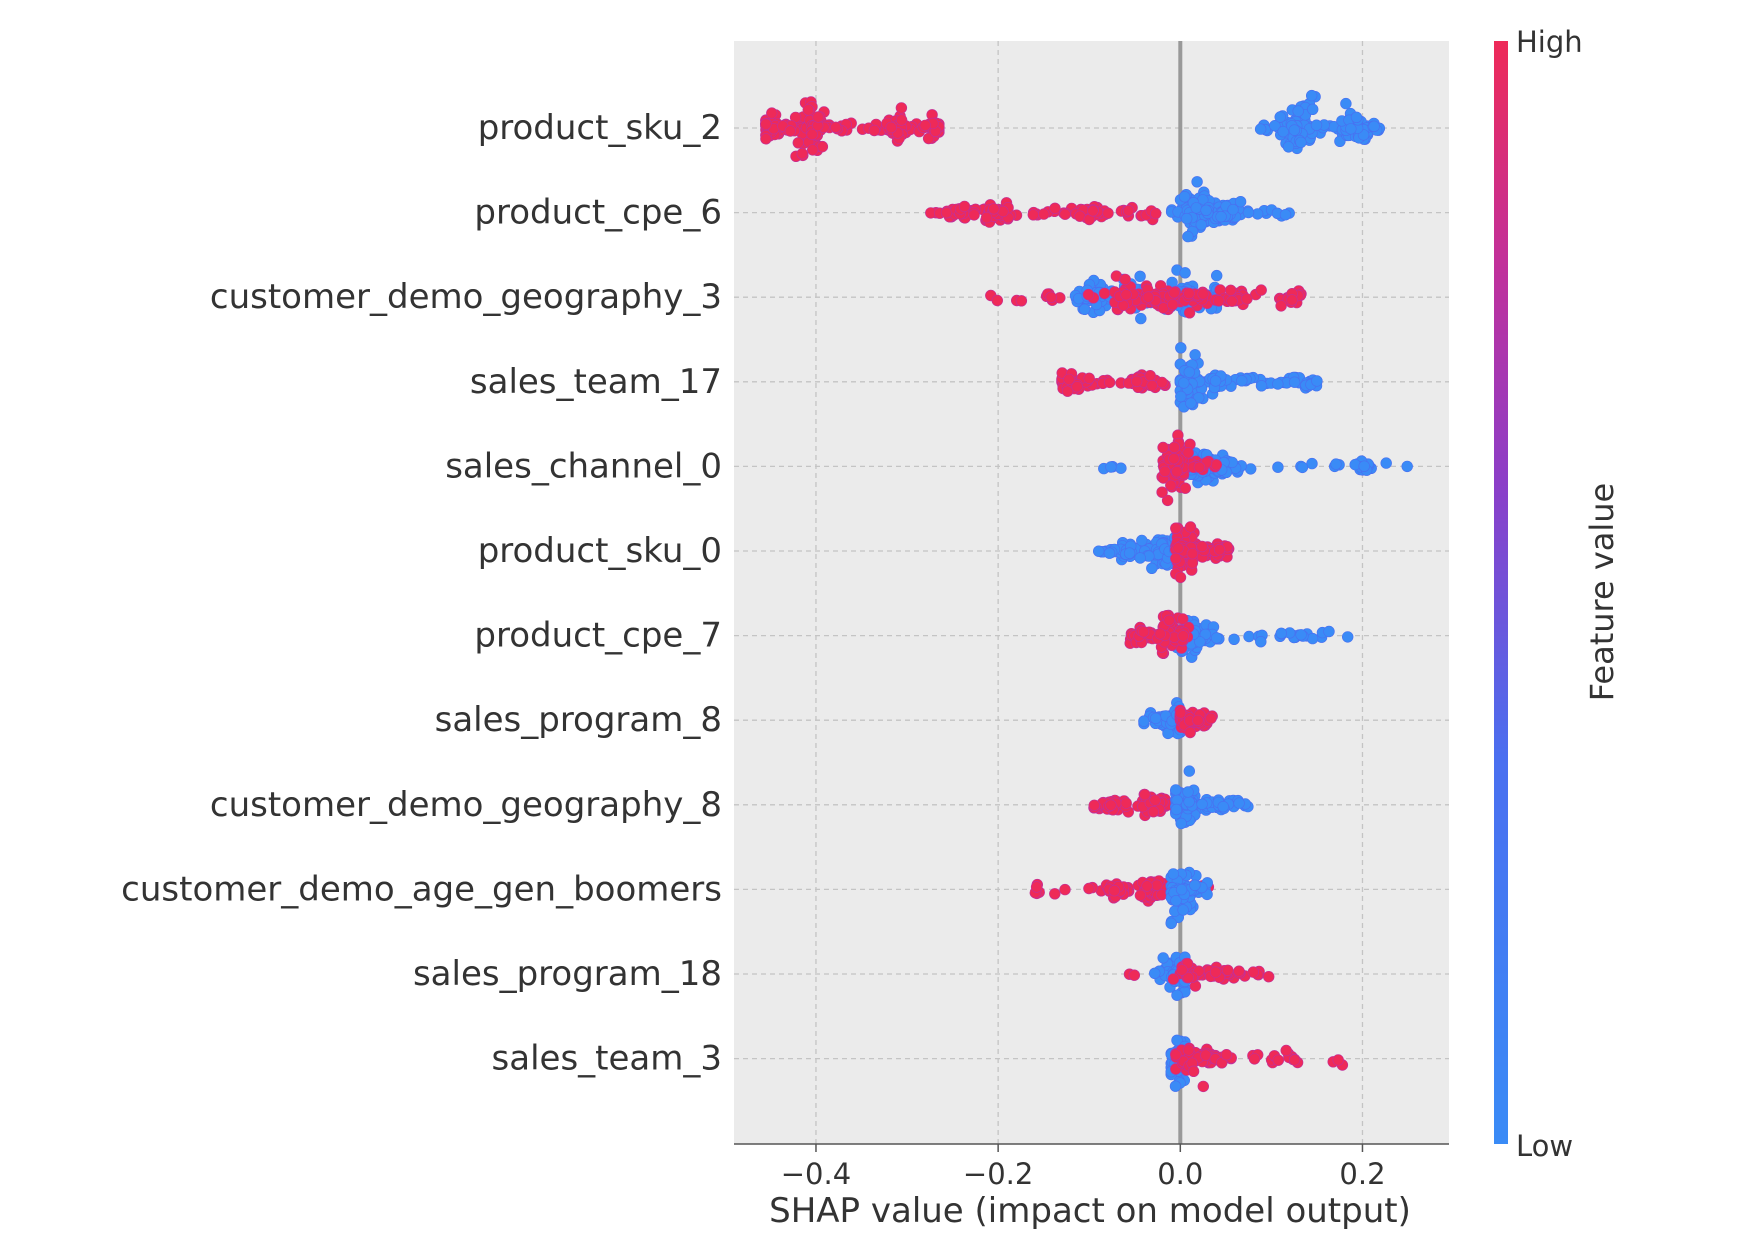  Describe the element at coordinates (816, 1174) in the screenshot. I see `x-tick-label: −0.4` at that location.